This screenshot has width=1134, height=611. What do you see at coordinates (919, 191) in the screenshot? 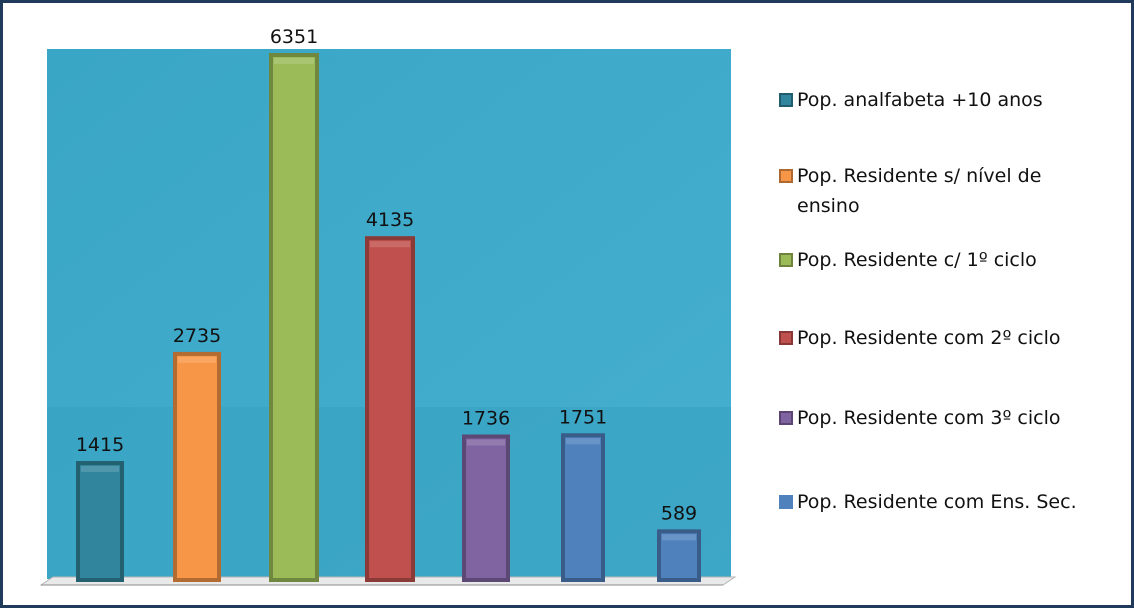
I see `legend-label: Pop. Residente s/ nível de ensino` at bounding box center [919, 191].